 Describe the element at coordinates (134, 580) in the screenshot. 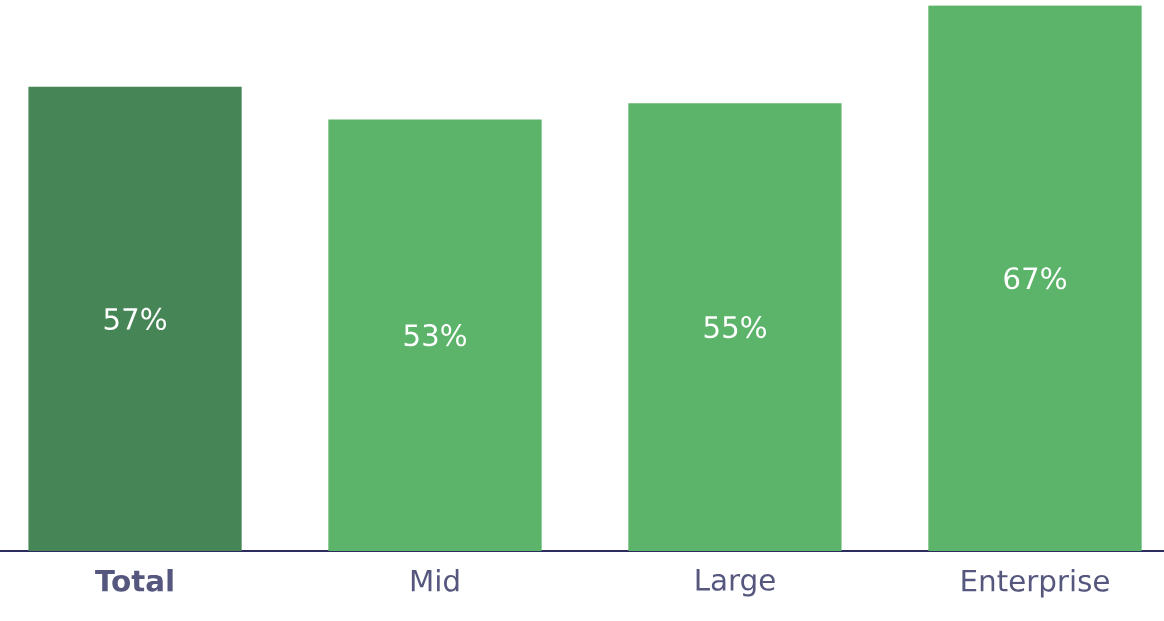

I see `x-tick-label: Total` at that location.